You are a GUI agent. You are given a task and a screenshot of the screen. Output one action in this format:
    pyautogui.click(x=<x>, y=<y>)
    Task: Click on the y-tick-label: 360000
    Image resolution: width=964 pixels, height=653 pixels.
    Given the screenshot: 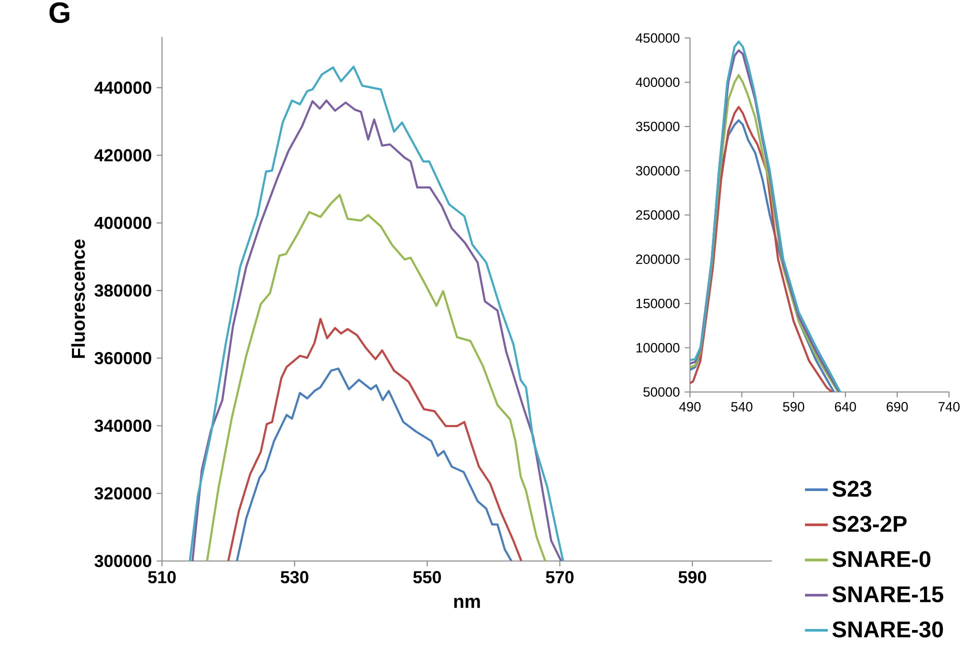 What is the action you would take?
    pyautogui.click(x=123, y=358)
    